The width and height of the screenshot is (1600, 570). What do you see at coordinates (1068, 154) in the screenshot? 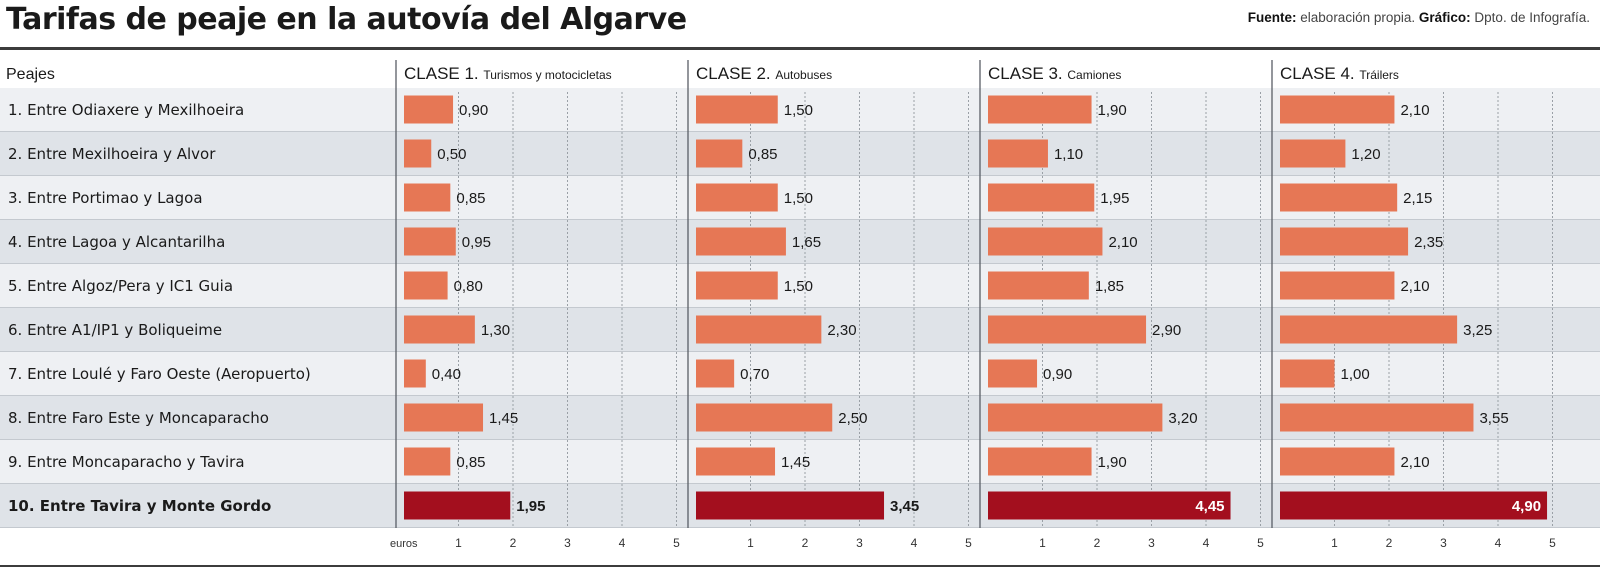
I see `bar-value-label: 1,10` at bounding box center [1068, 154].